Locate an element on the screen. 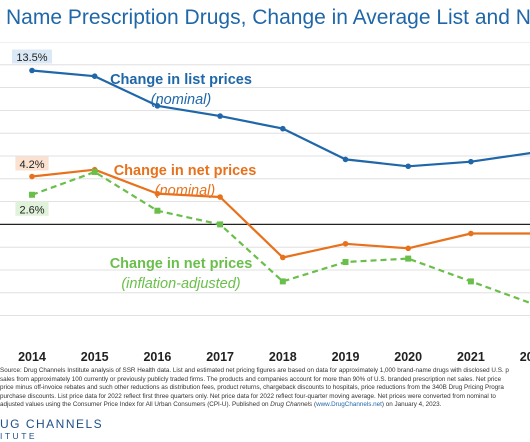  x-tick-label: 2020 is located at coordinates (408, 357).